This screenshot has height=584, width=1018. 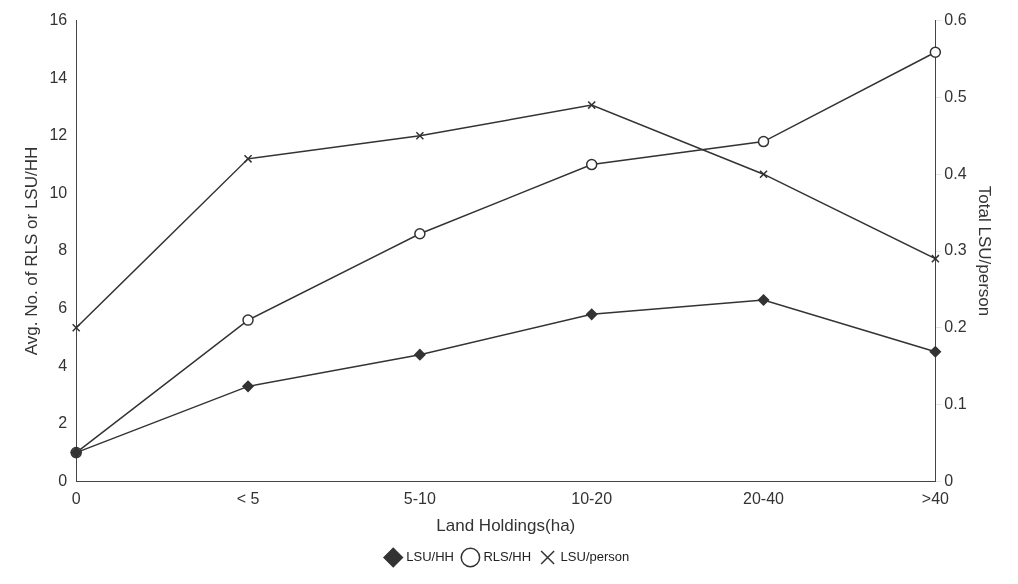 I want to click on y-tick-label: 6, so click(x=63, y=308).